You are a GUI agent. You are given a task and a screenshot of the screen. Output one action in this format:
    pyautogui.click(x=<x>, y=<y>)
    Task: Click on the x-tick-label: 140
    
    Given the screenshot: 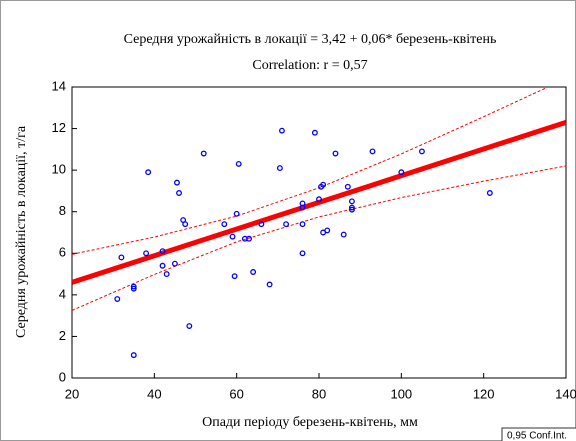 What is the action you would take?
    pyautogui.click(x=565, y=393)
    